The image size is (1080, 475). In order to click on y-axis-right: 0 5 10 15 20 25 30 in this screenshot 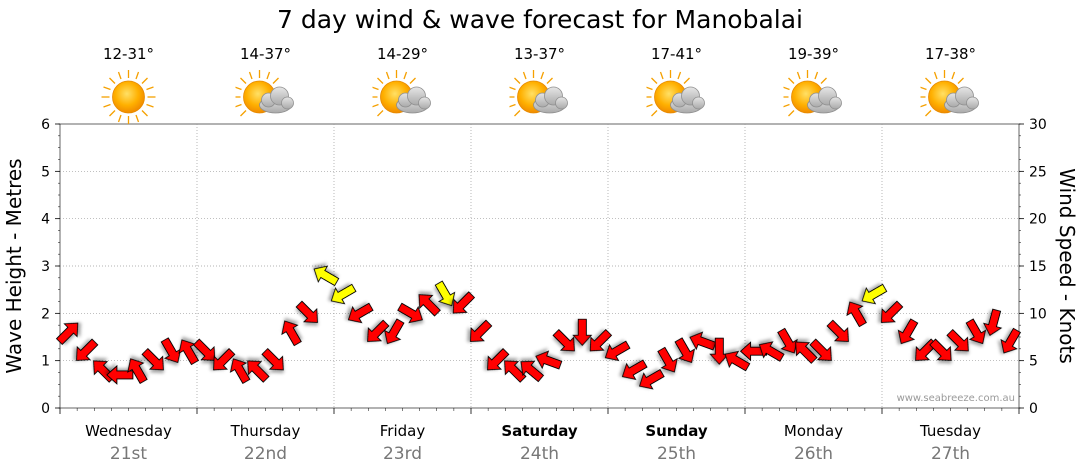, I will do `click(1038, 267)`.